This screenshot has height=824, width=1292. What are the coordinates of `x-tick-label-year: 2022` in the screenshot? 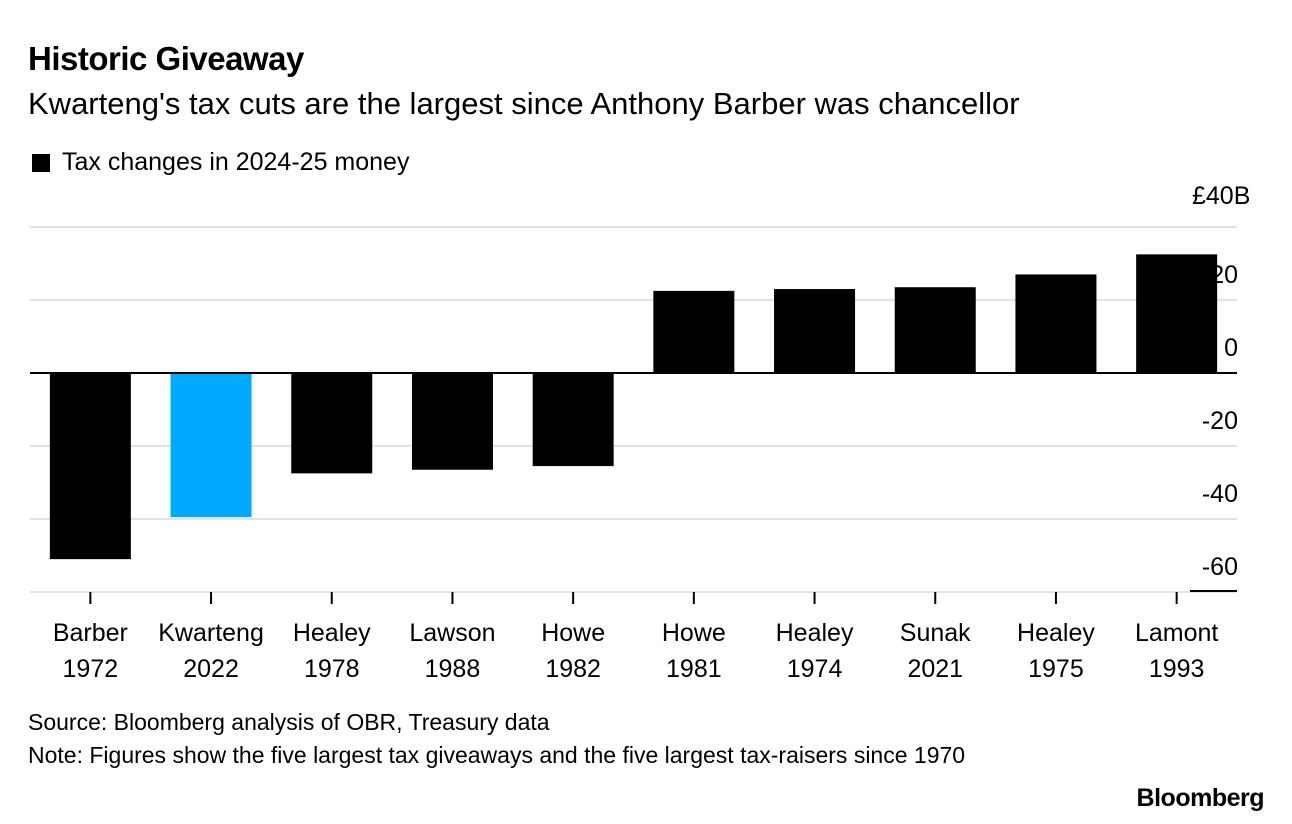 It's located at (211, 669).